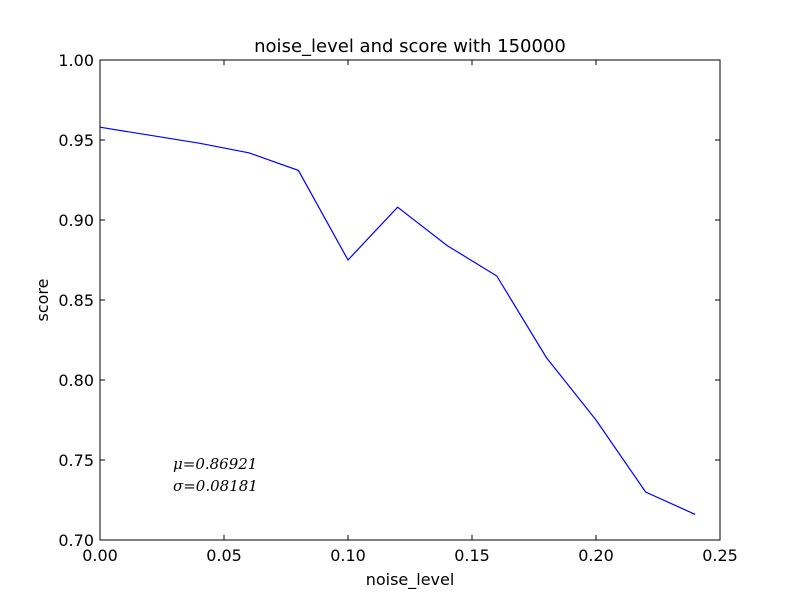 The width and height of the screenshot is (800, 600). Describe the element at coordinates (410, 46) in the screenshot. I see `chart-title: noise_level and score with 150000` at that location.